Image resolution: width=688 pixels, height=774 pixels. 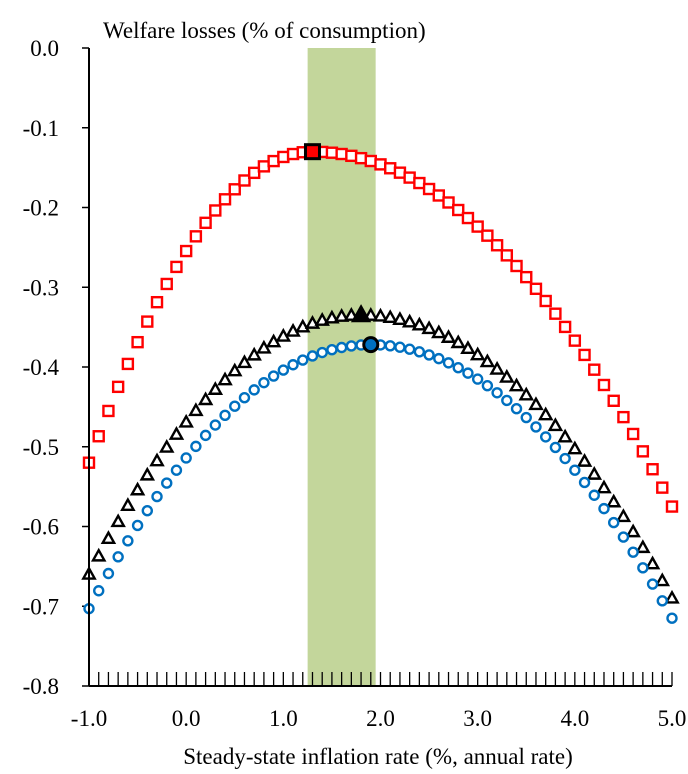 I want to click on x-tick-label: 4.0, so click(x=574, y=718).